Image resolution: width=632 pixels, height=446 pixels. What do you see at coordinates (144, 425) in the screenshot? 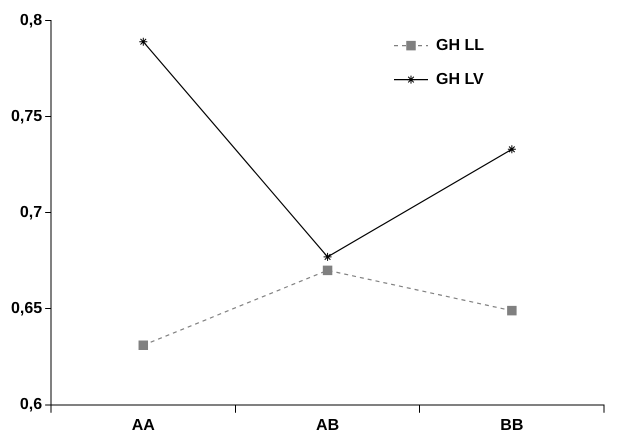
I see `x-tick-label: AA` at bounding box center [144, 425].